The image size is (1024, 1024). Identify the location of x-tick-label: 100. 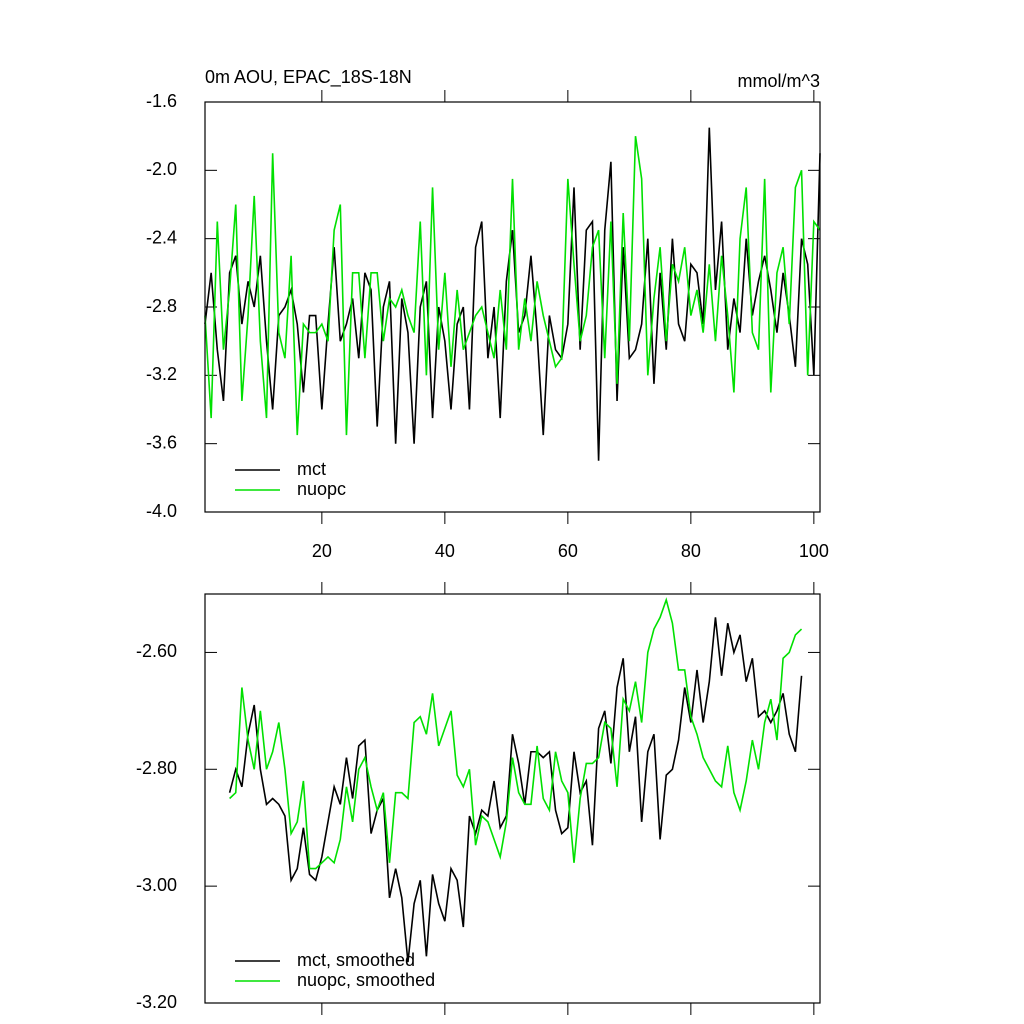
(814, 551).